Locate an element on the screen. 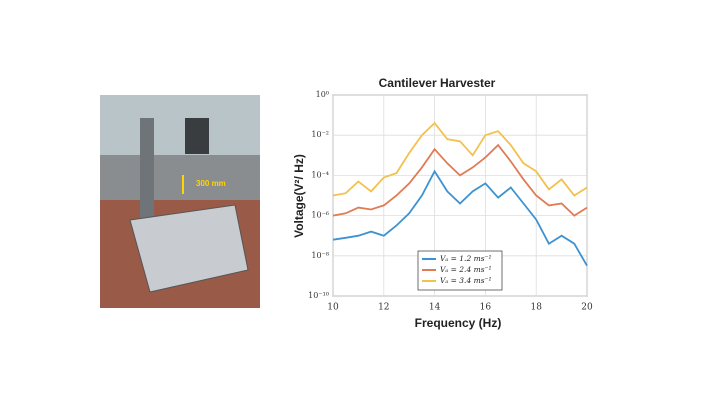 Image resolution: width=720 pixels, height=405 pixels. chart-title: Cantilever Harvester is located at coordinates (437, 83).